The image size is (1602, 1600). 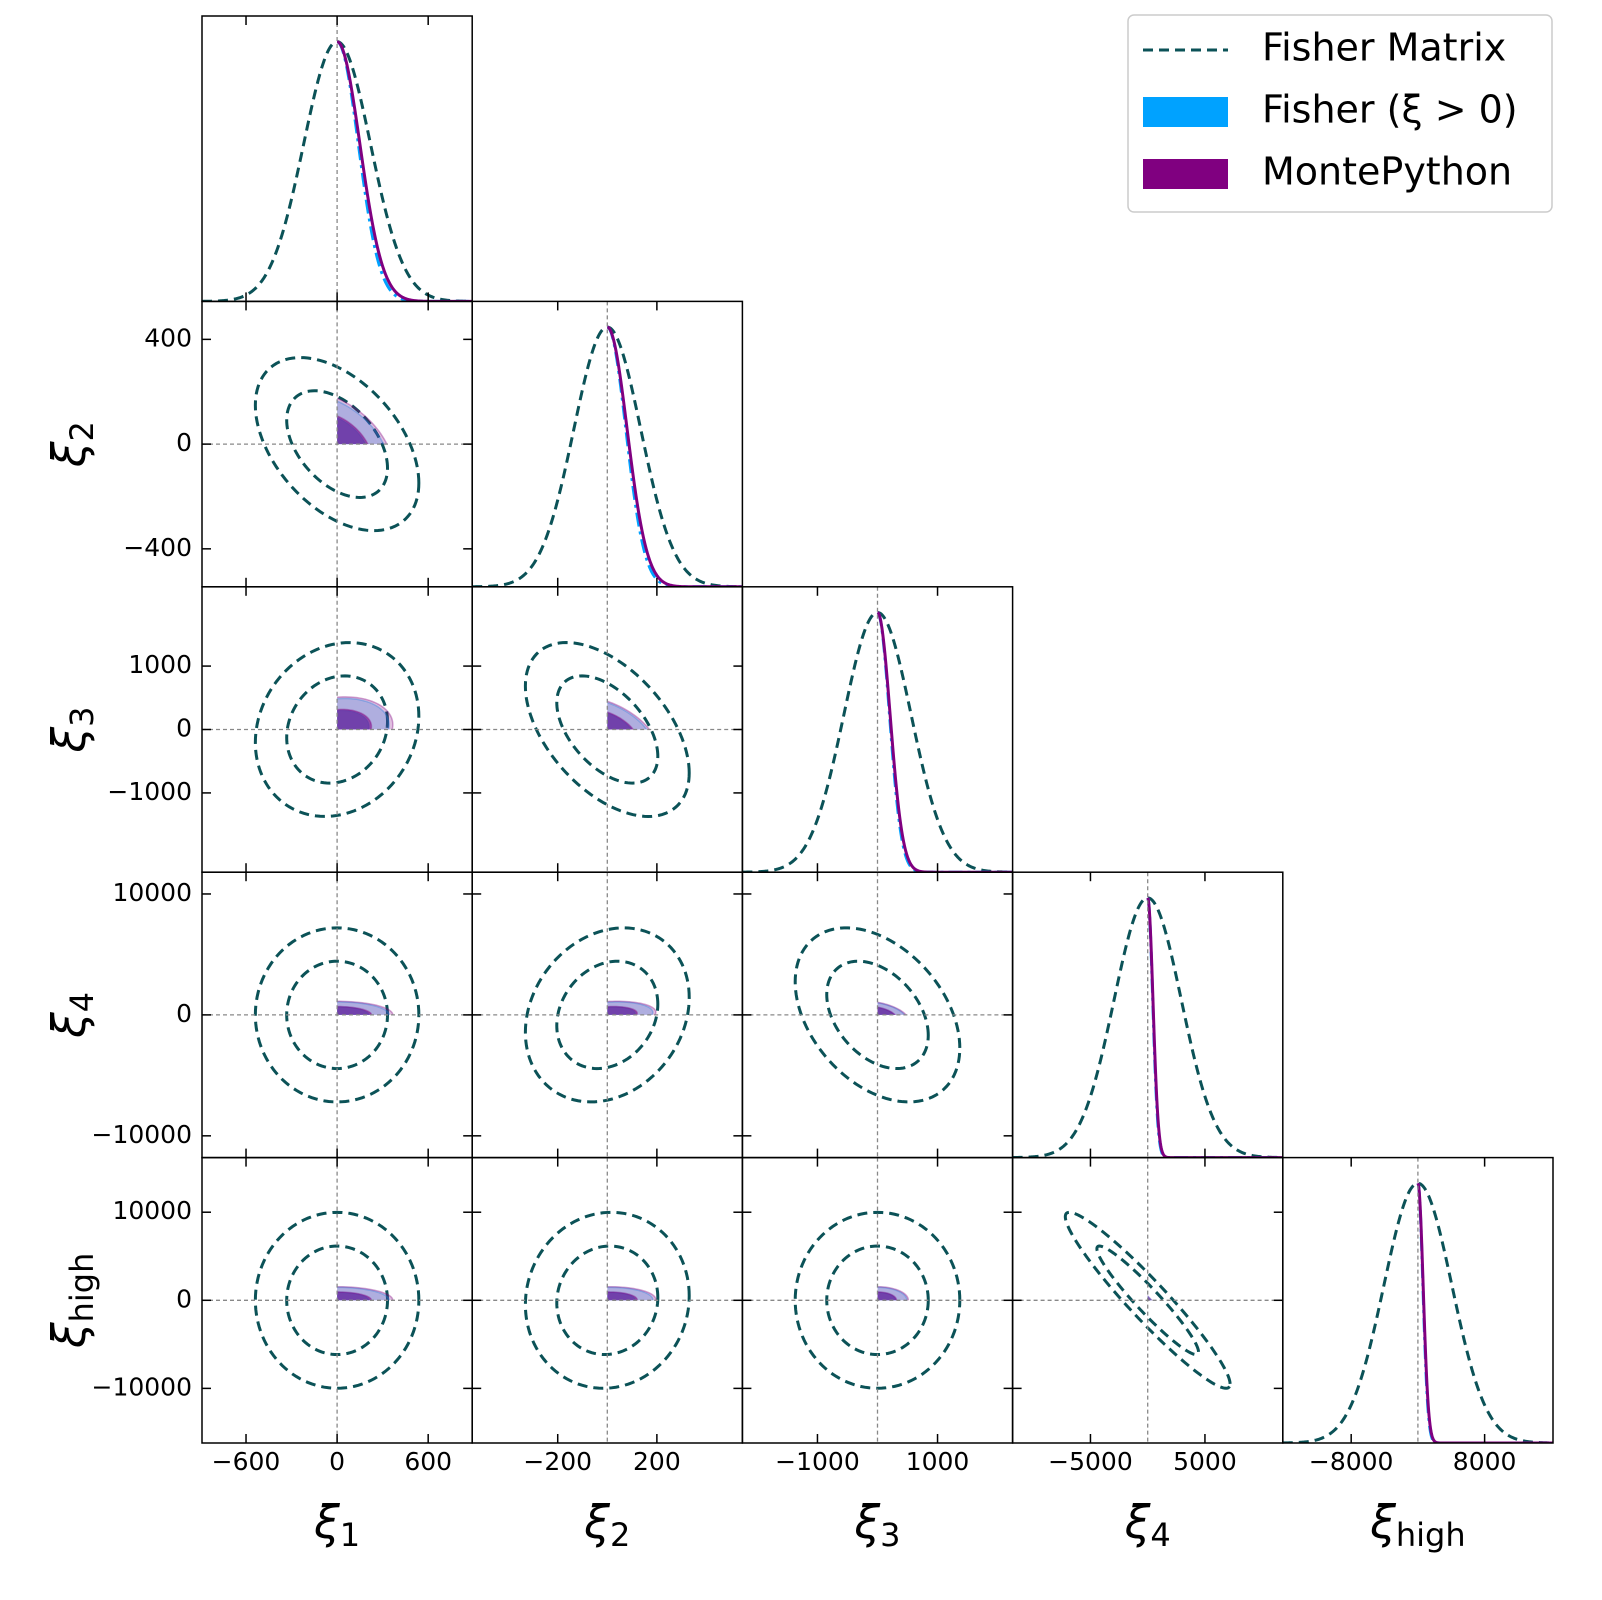 I want to click on y-tick-label: −10000, so click(x=142, y=1386).